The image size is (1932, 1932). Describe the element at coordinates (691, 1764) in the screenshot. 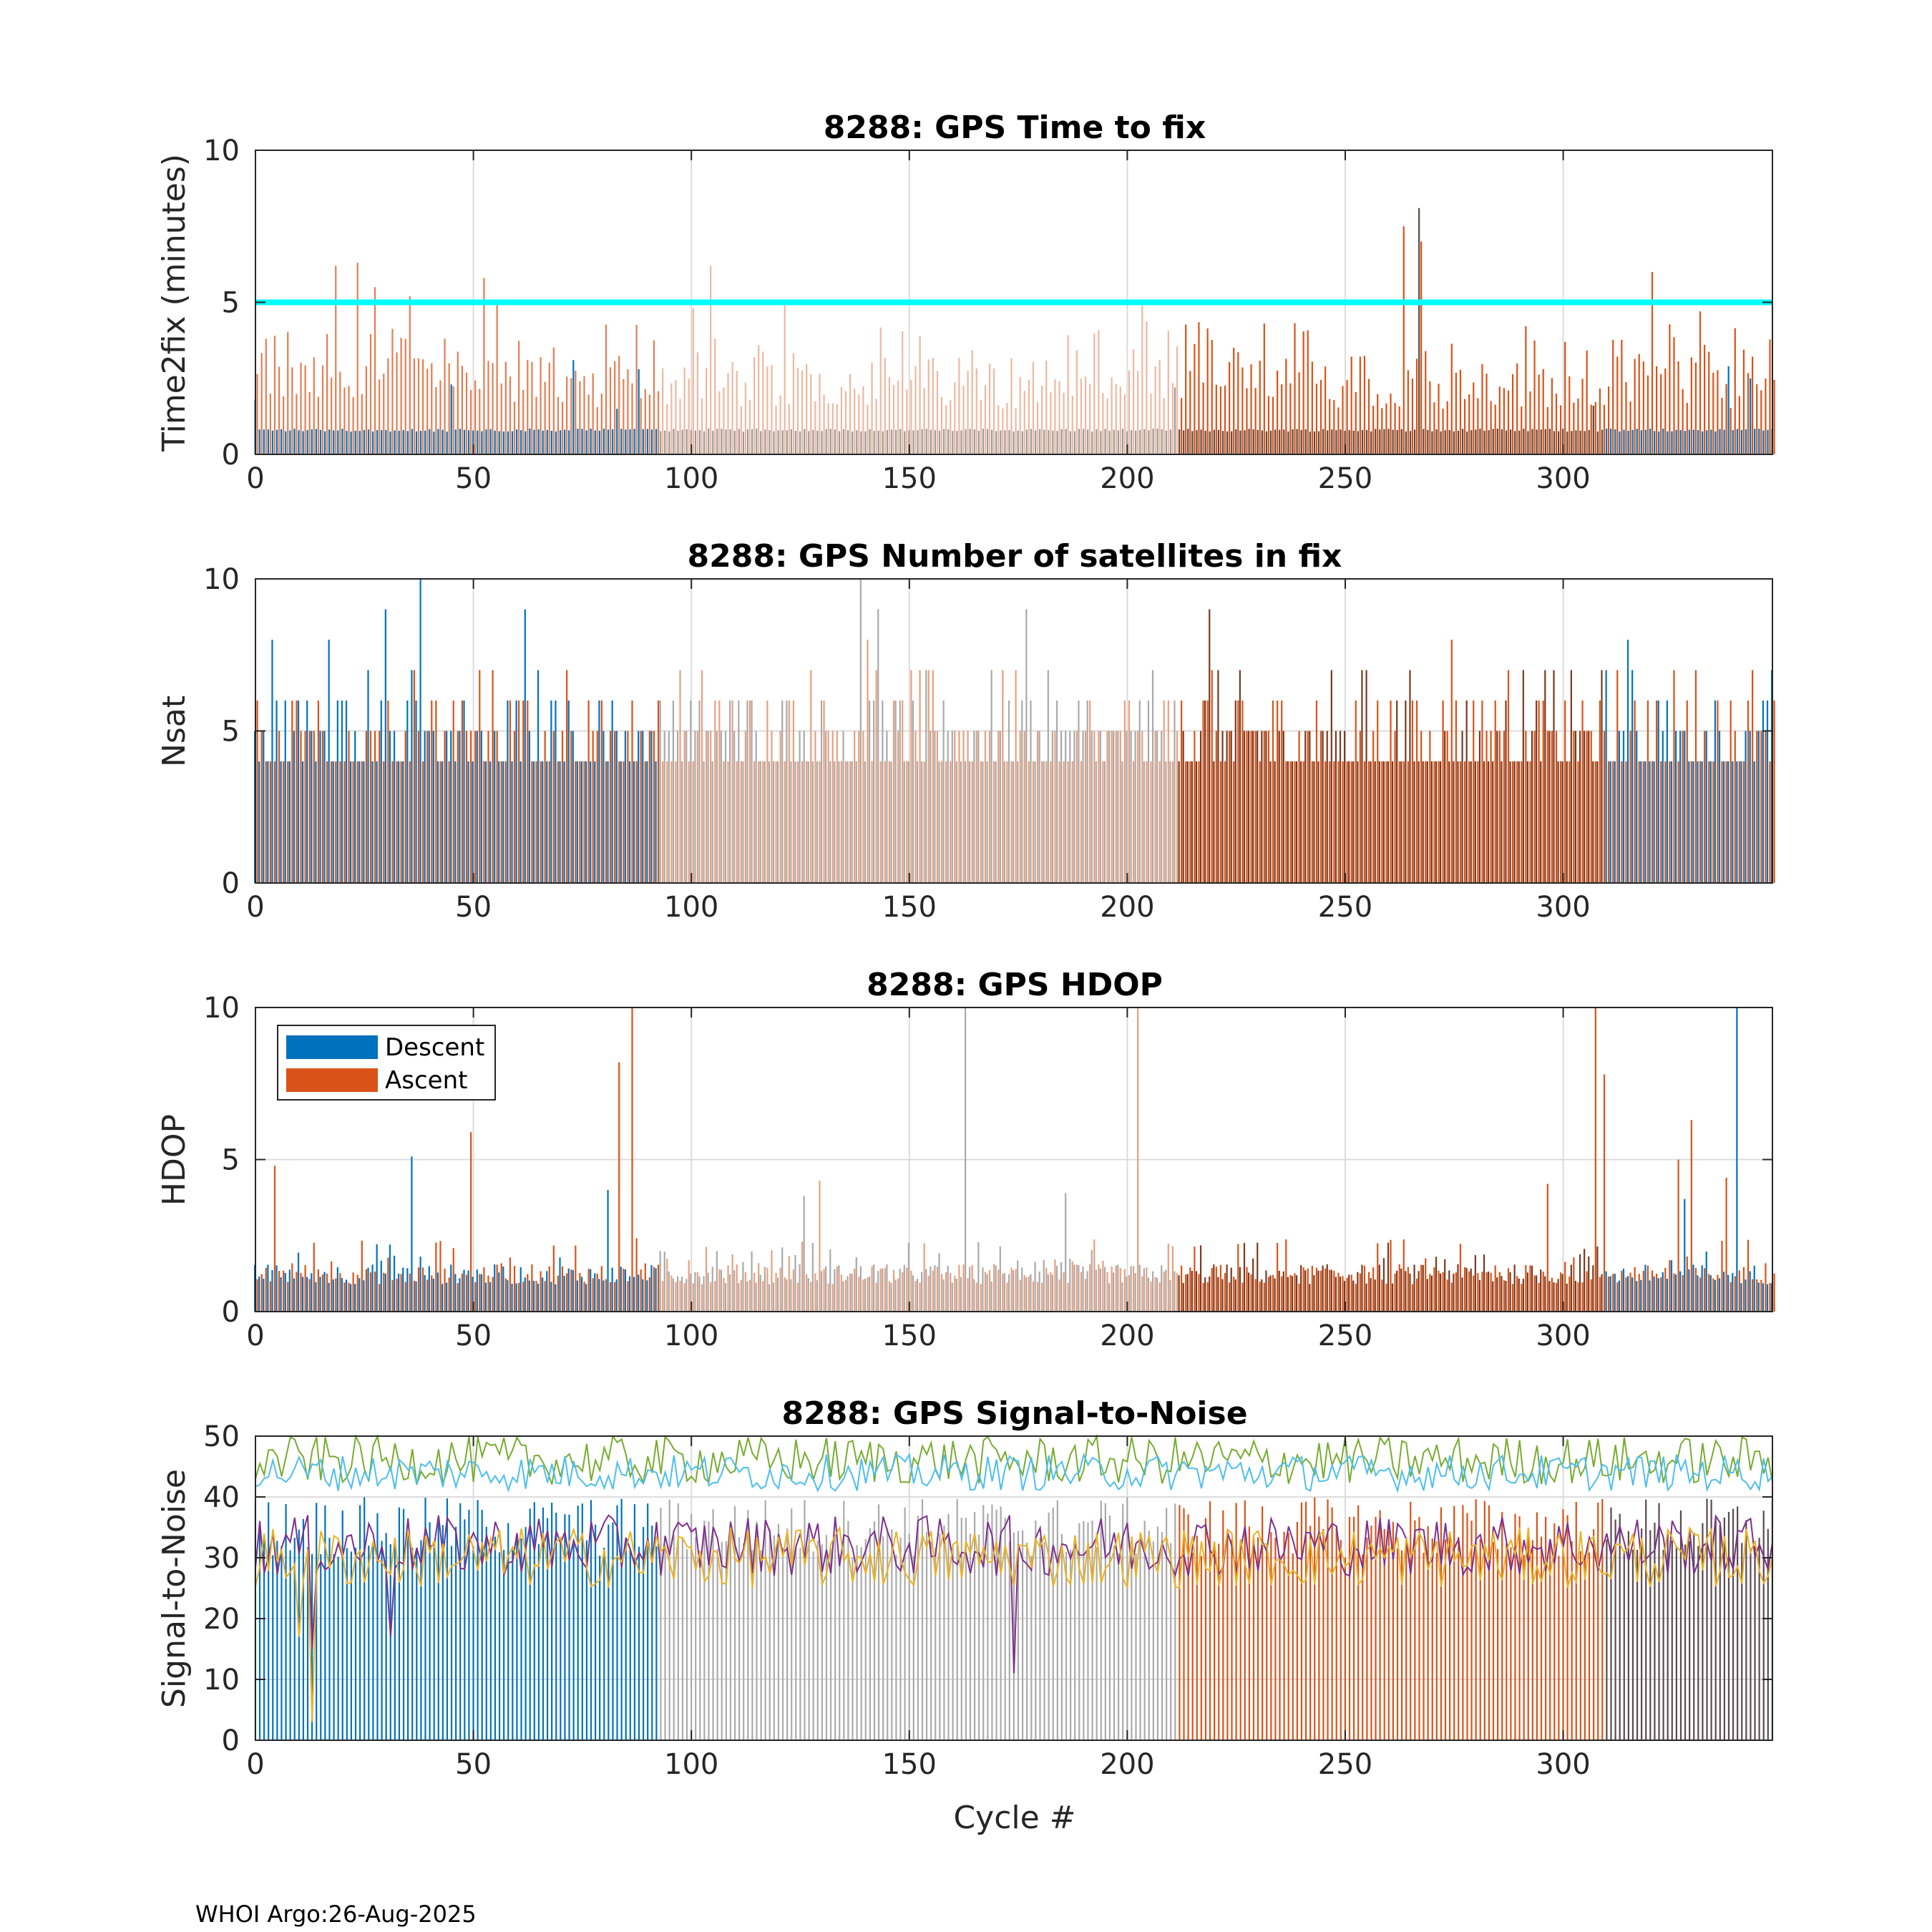

I see `x-tick-label: 100` at that location.